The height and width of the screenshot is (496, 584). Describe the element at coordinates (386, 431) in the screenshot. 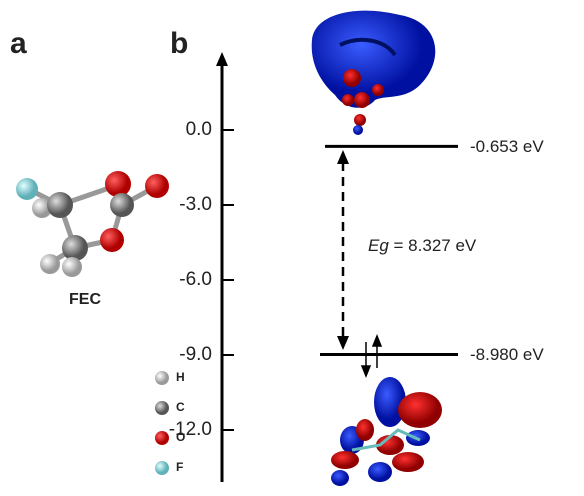

I see `homo-orbital` at that location.